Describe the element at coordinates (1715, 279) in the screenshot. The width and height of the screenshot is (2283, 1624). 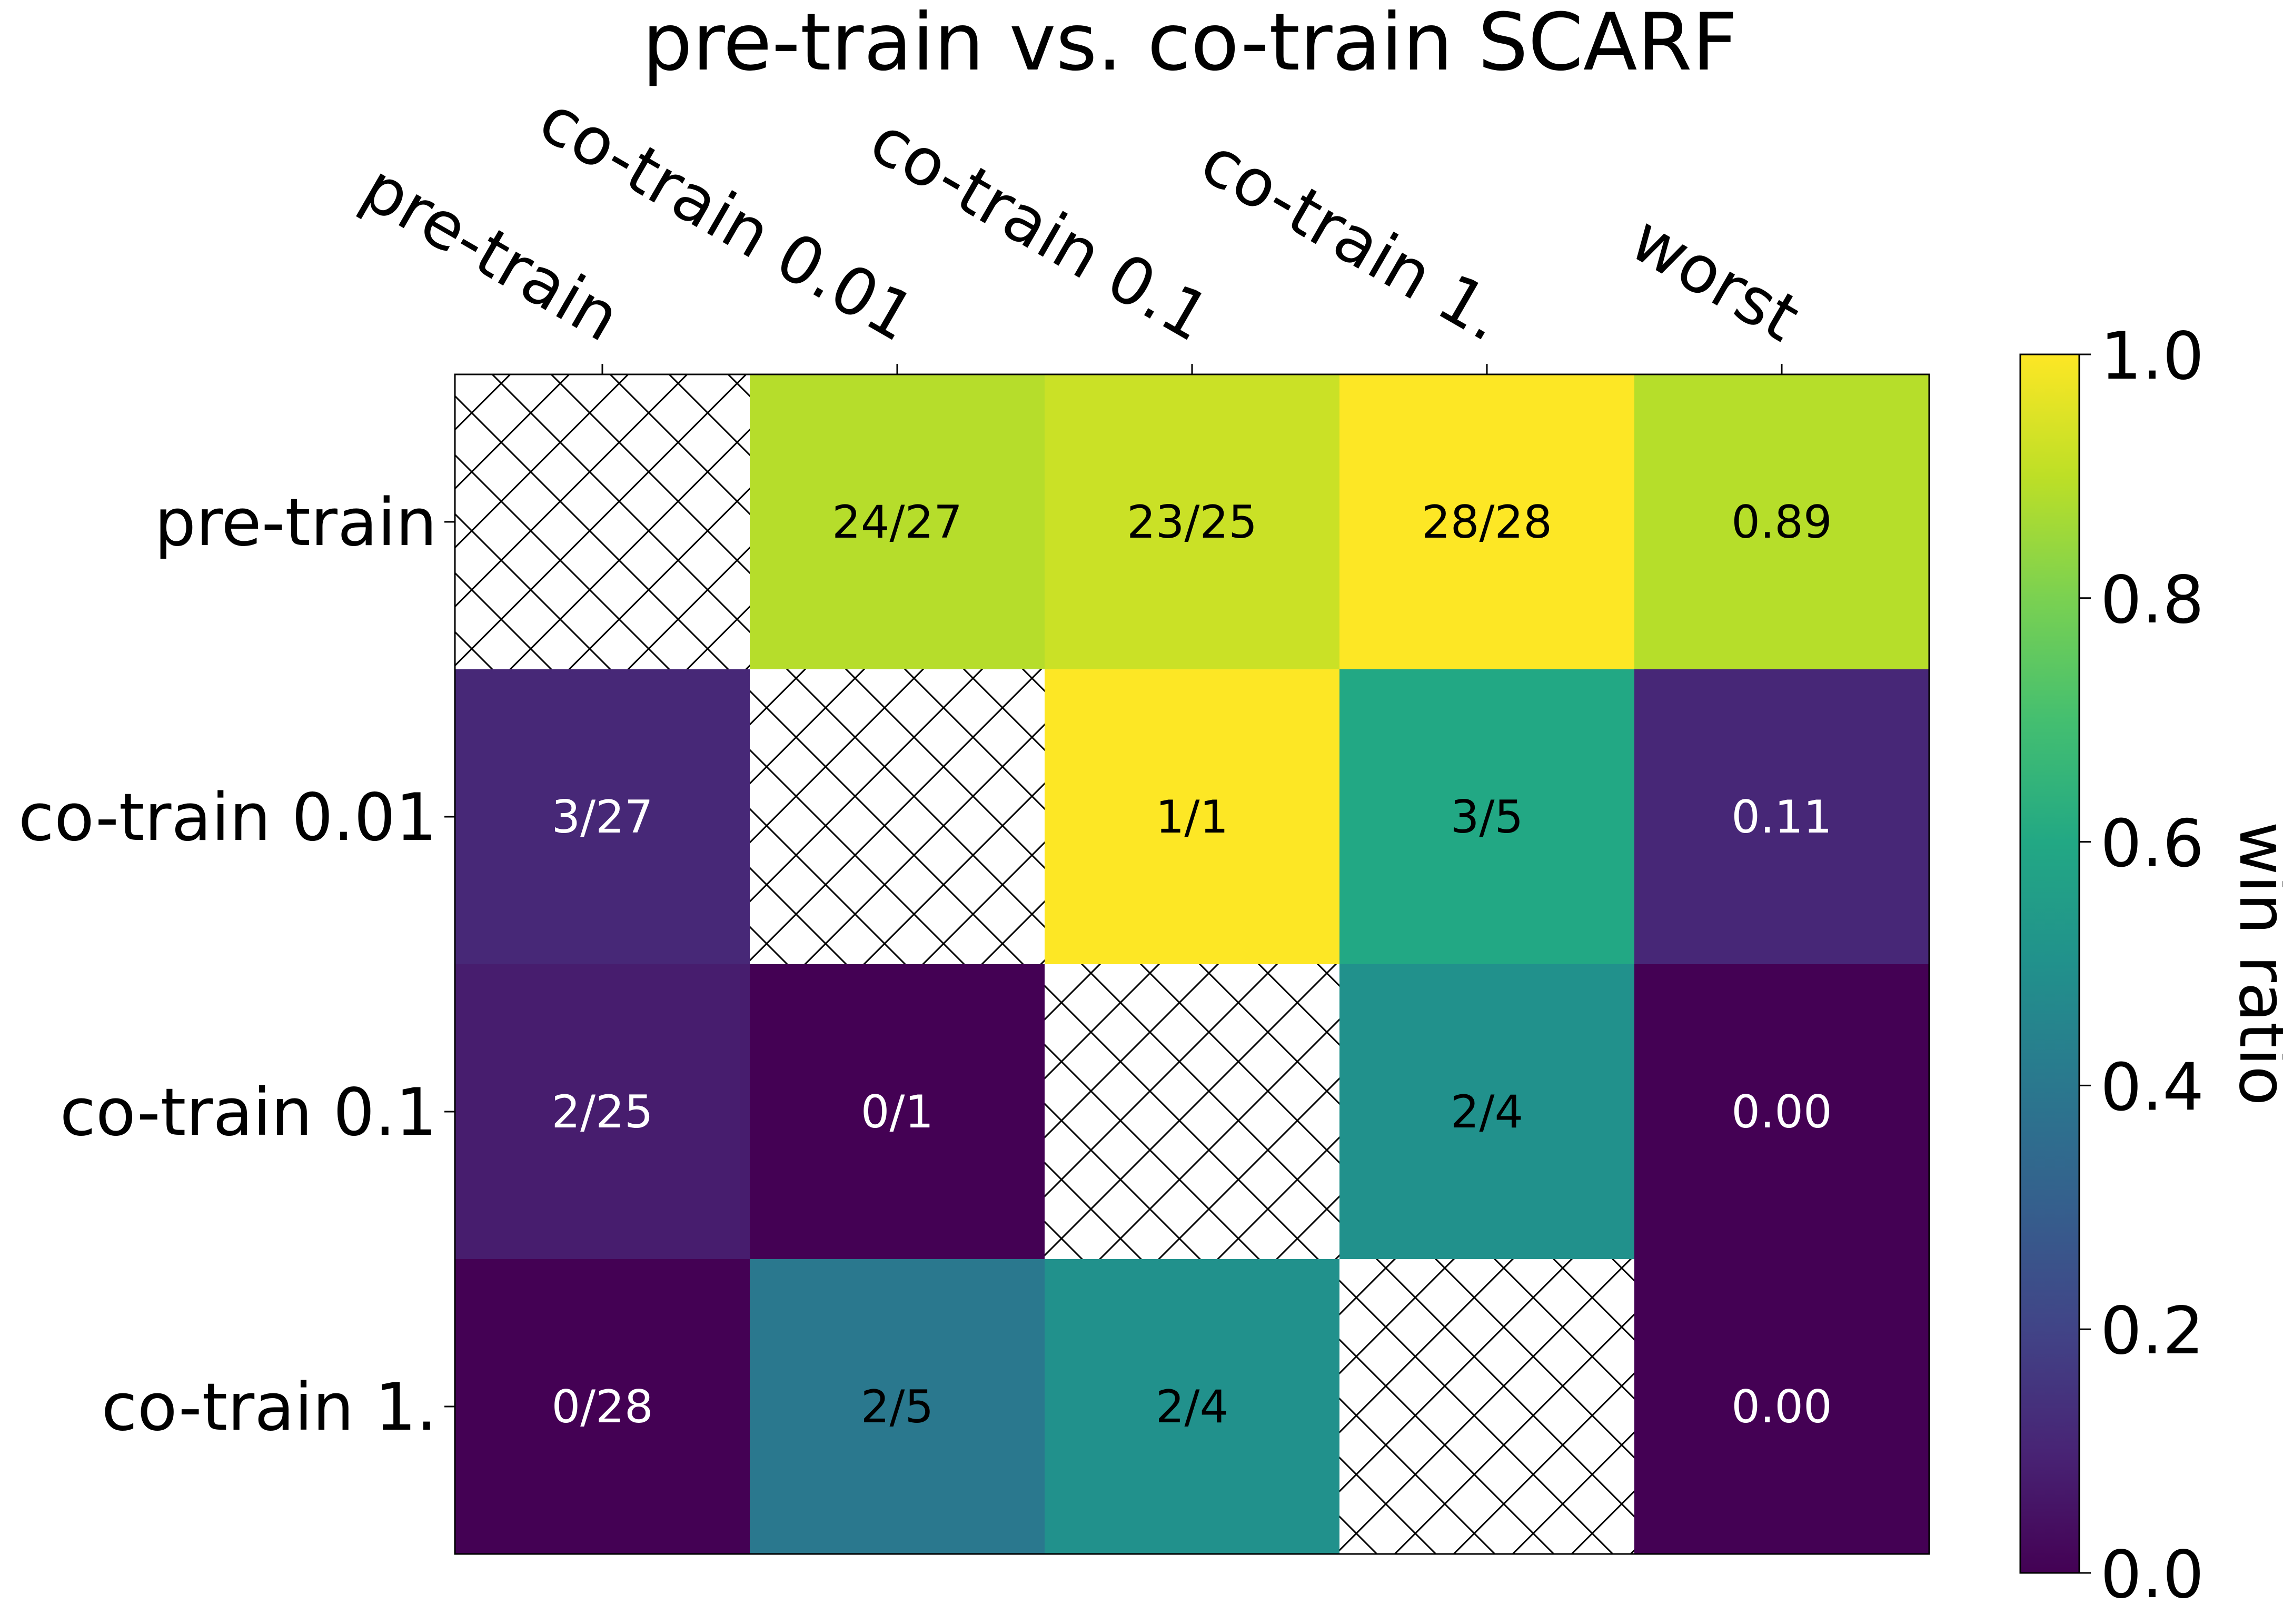
I see `column-tick-label: worst` at that location.